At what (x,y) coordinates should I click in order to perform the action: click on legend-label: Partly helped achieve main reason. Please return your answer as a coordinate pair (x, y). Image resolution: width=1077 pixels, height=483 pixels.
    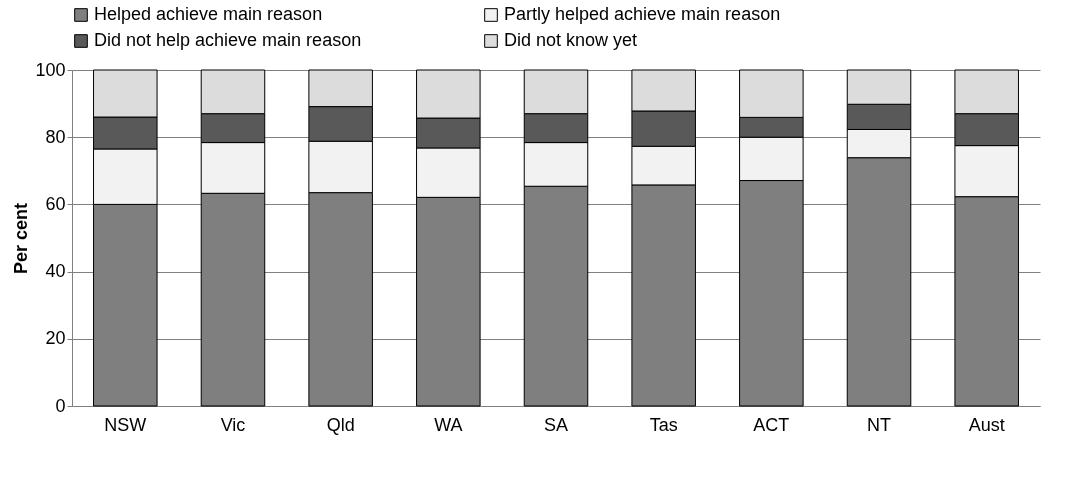
    Looking at the image, I should click on (642, 14).